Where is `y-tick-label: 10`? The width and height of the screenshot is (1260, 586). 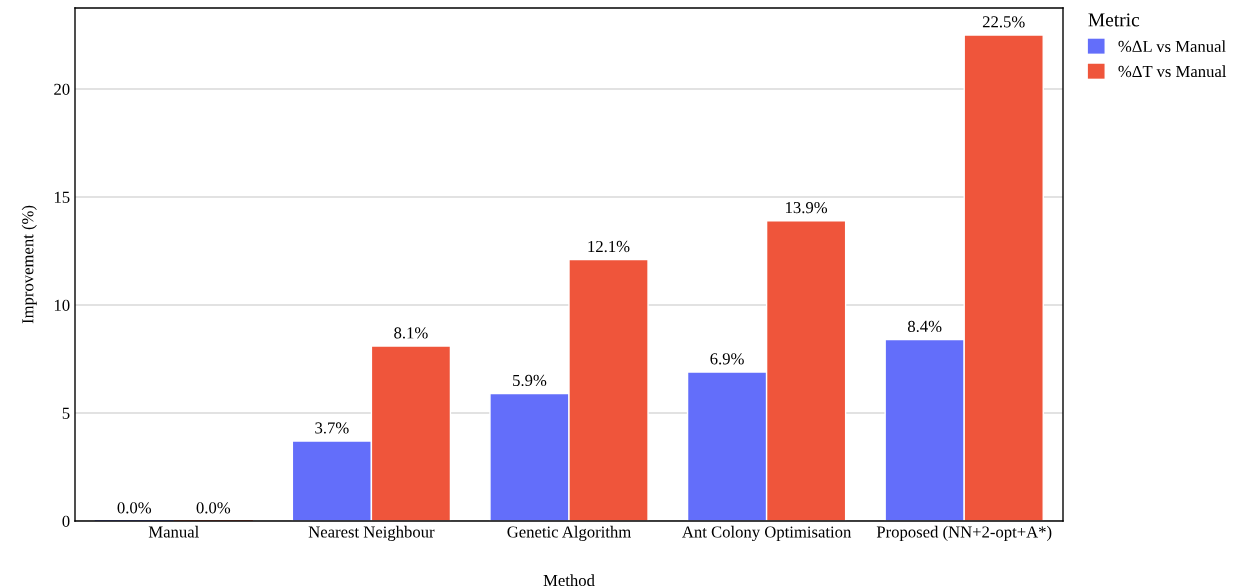
y-tick-label: 10 is located at coordinates (62, 305).